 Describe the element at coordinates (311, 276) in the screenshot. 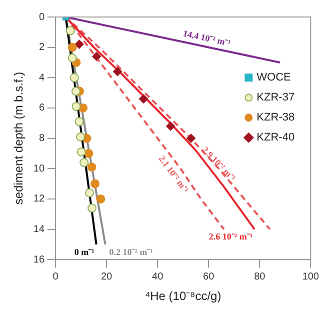

I see `x-tick-label: 100` at that location.